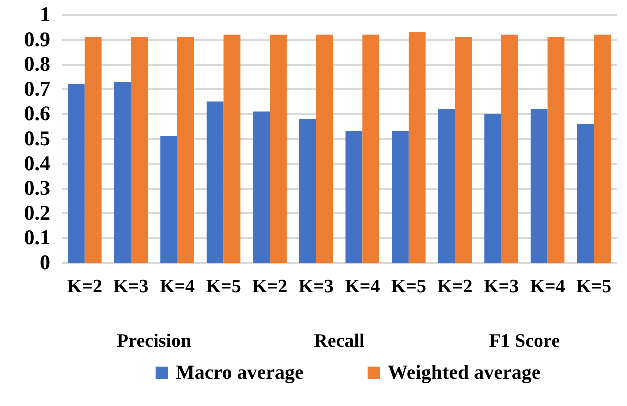 The width and height of the screenshot is (627, 406). I want to click on y-tick-label: 0.5, so click(37, 138).